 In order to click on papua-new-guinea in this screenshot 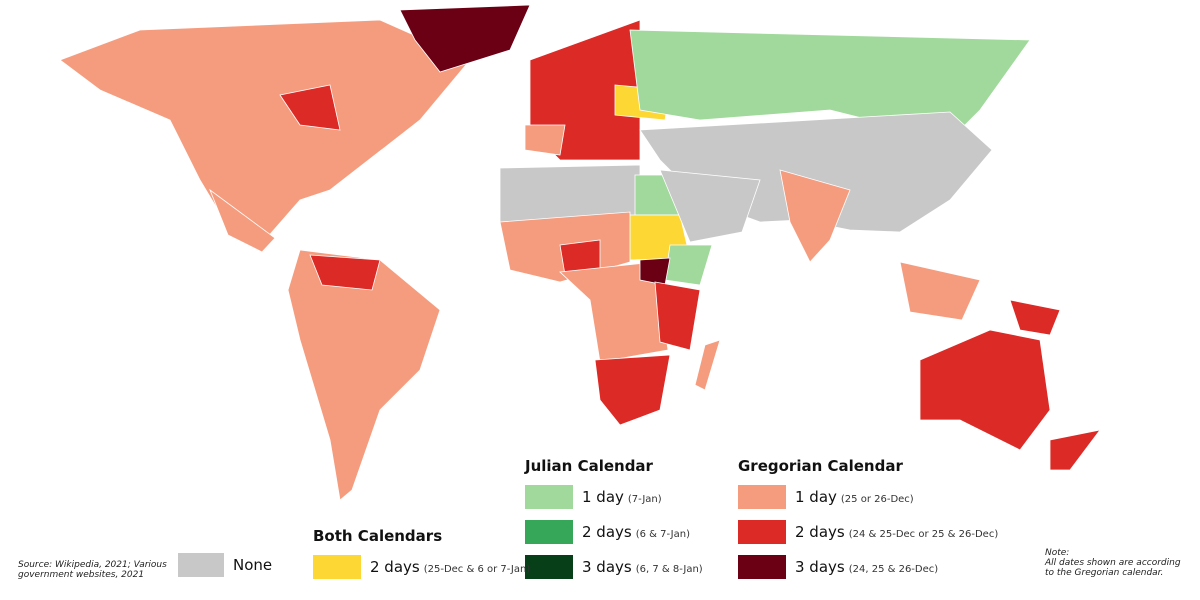, I will do `click(1035, 317)`.